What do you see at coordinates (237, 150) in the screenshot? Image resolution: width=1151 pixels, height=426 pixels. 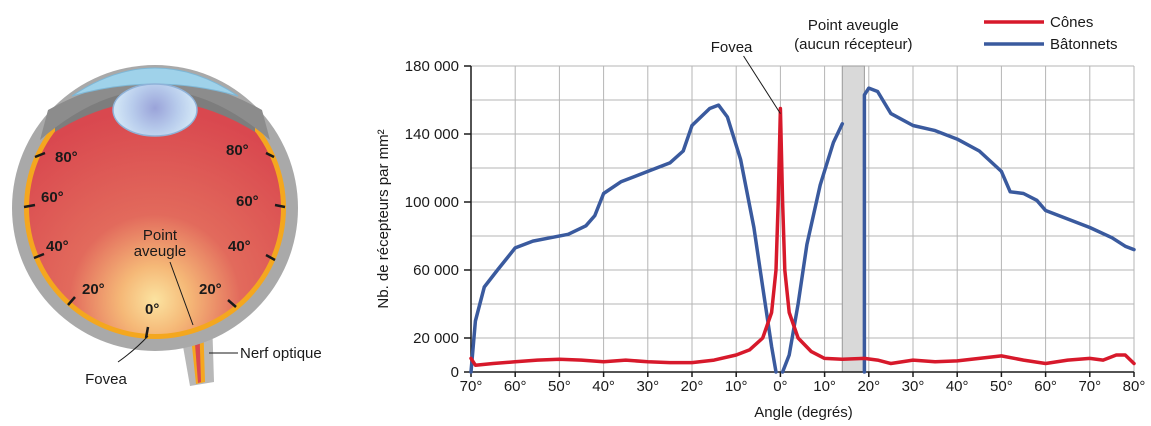 I see `angle-label-right-80: 80°` at bounding box center [237, 150].